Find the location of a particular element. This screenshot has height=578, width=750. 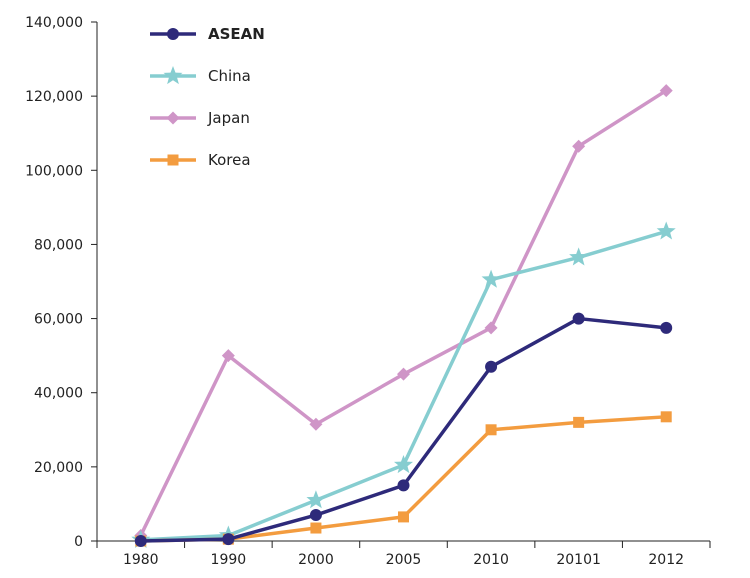

y-tick-label: 60,000 is located at coordinates (58, 320).